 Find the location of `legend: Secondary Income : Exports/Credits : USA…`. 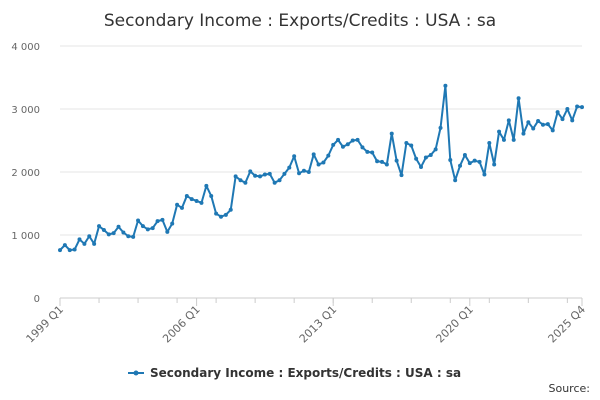

legend: Secondary Income : Exports/Credits : USA… is located at coordinates (294, 373).